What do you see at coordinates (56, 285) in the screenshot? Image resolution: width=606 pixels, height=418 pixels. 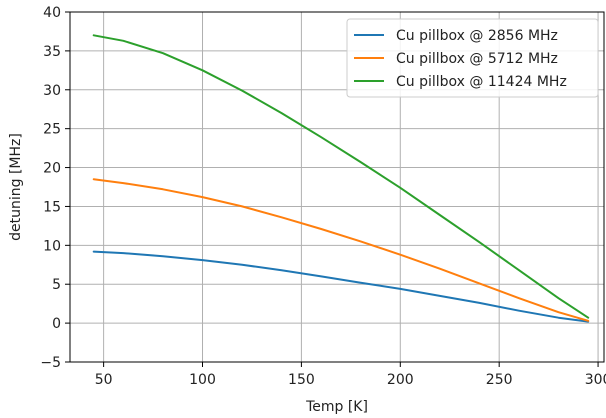 I see `y-tick-label: 5` at bounding box center [56, 285].